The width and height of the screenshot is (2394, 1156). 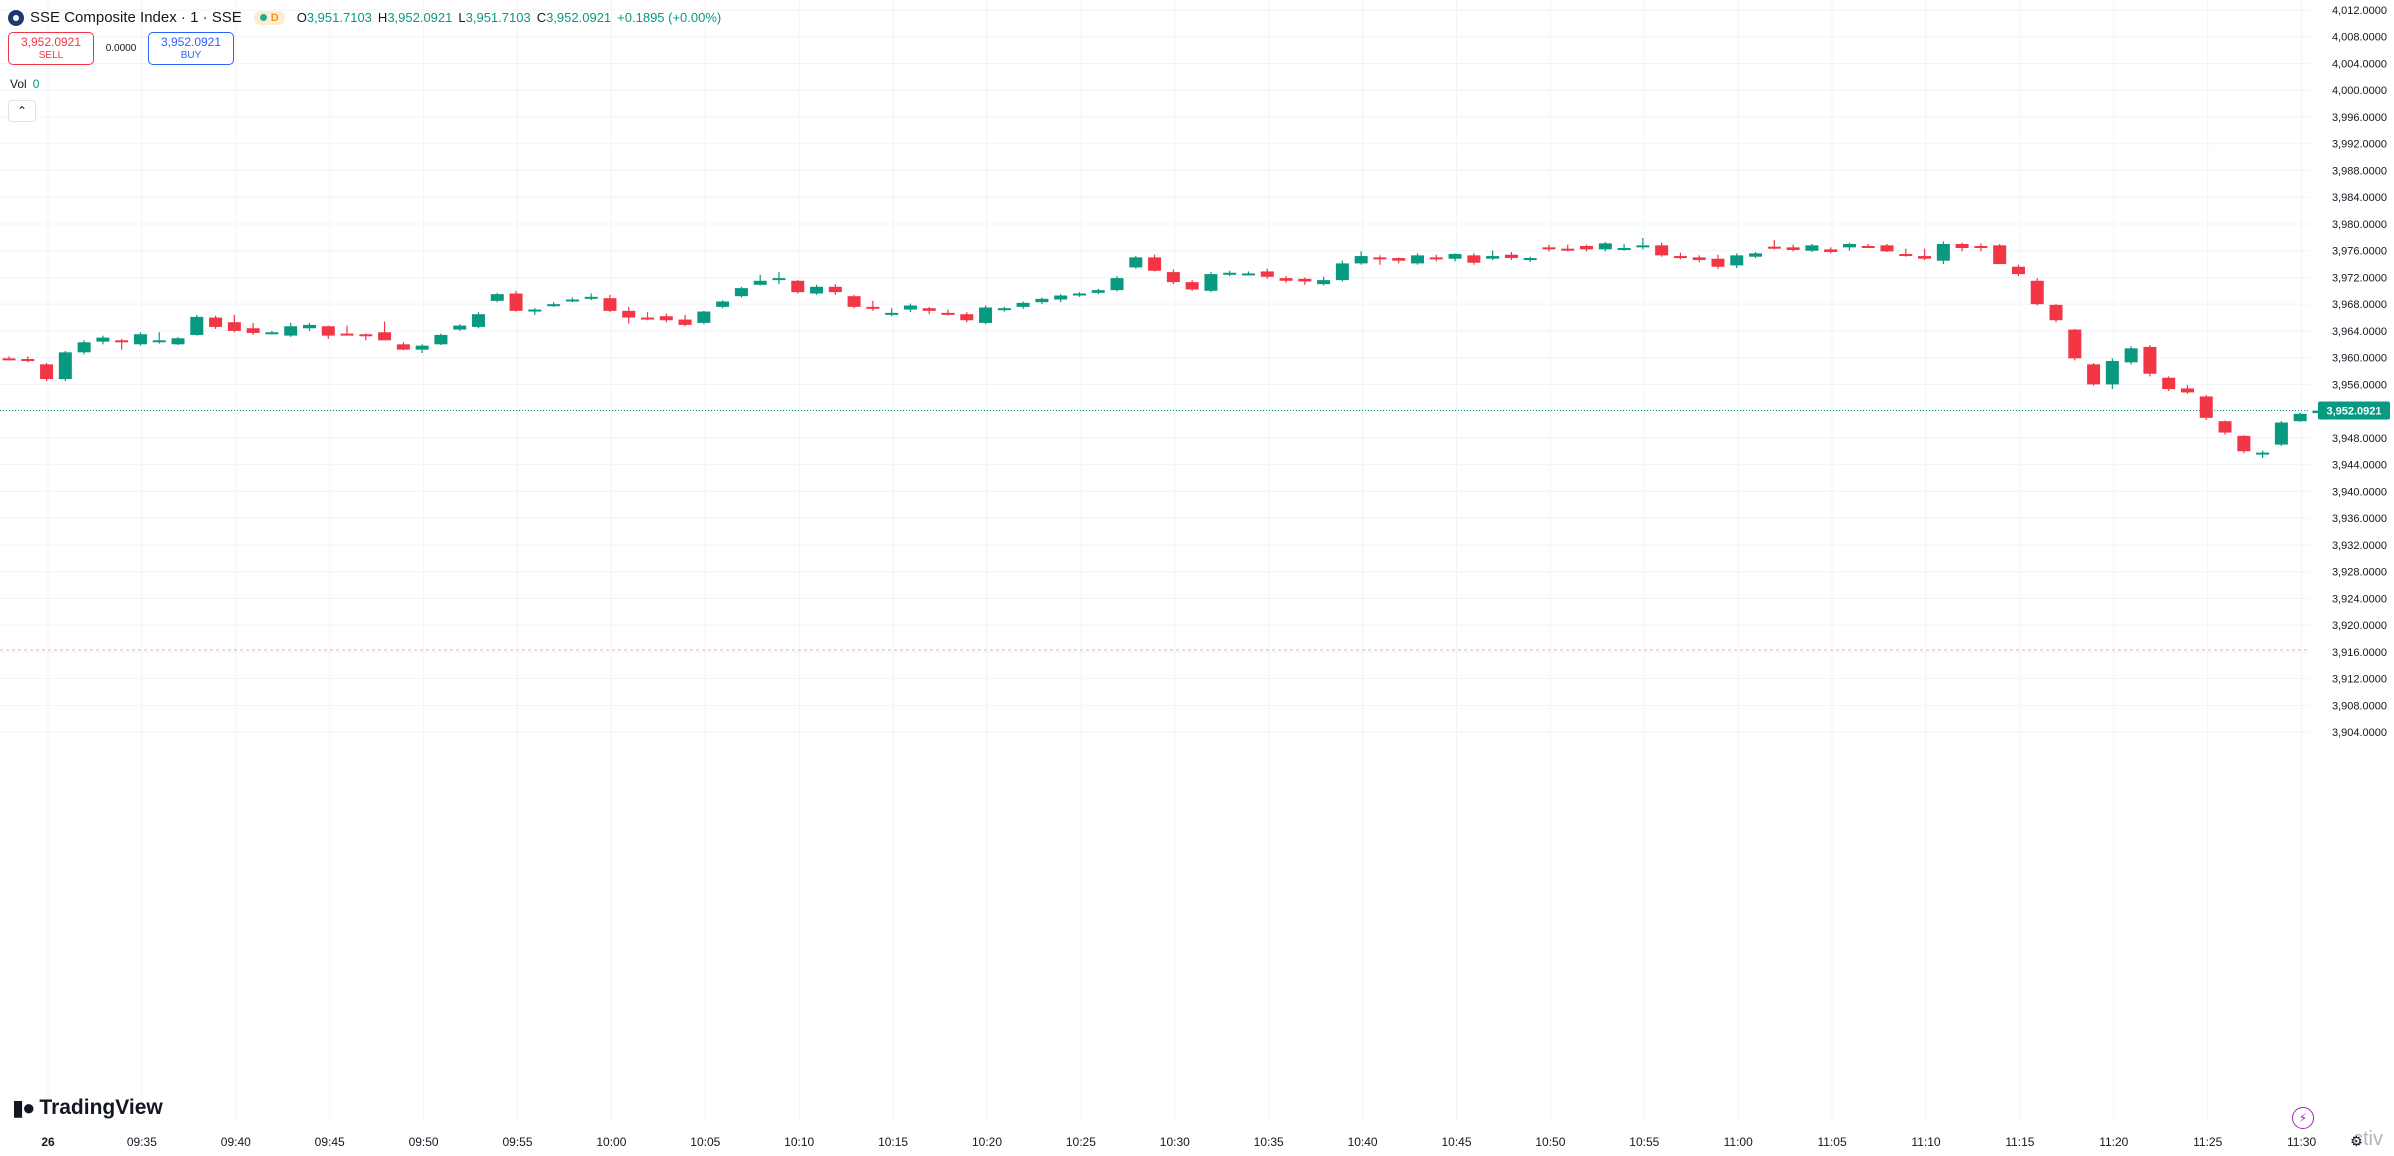 I want to click on y-tick-label: 3,912.0000, so click(x=2359, y=680).